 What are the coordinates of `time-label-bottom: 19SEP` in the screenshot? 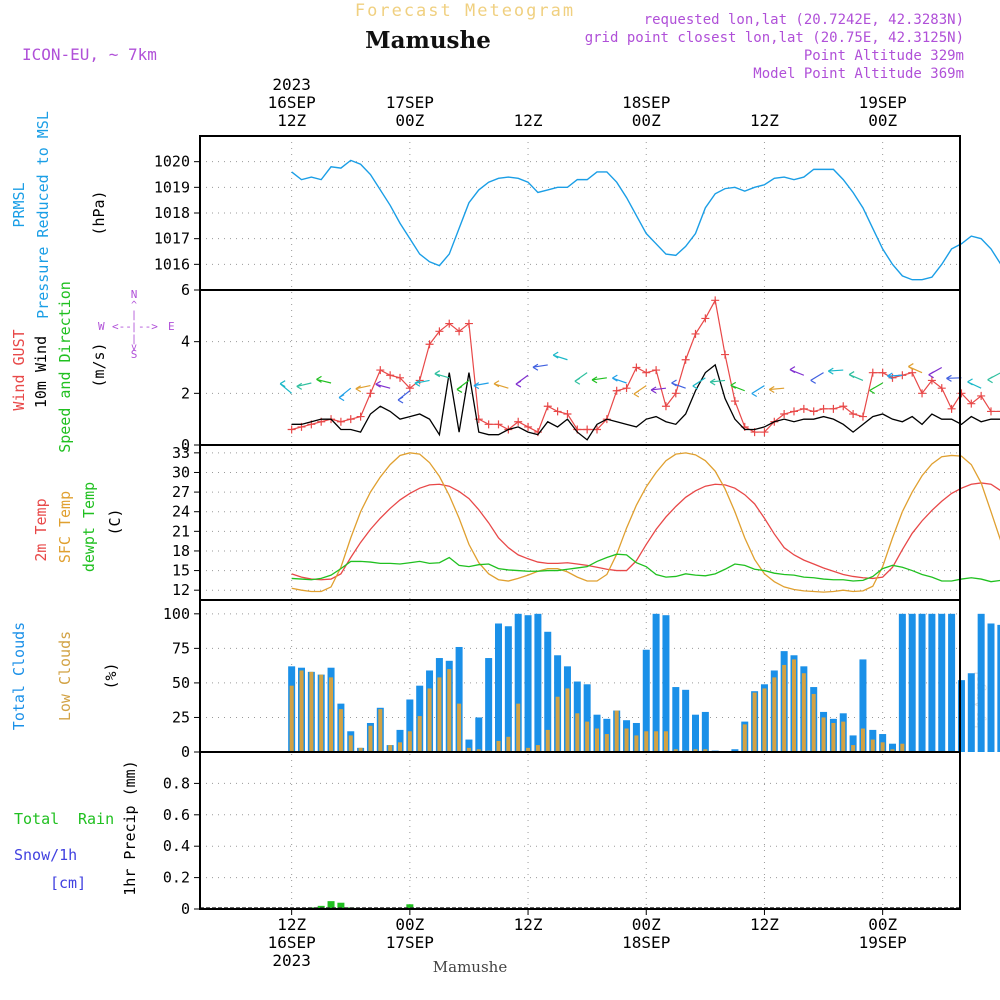 It's located at (883, 942).